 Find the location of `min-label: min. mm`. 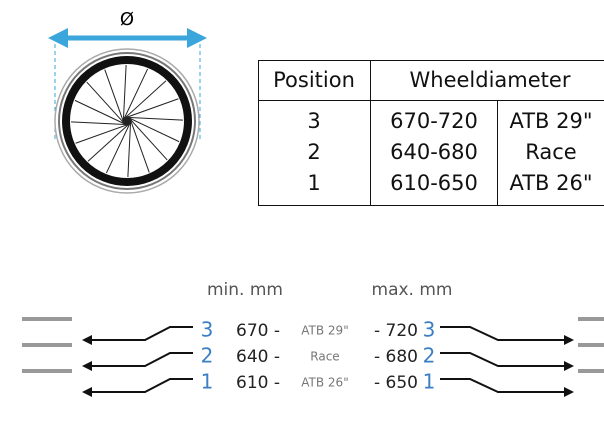

min-label: min. mm is located at coordinates (245, 290).